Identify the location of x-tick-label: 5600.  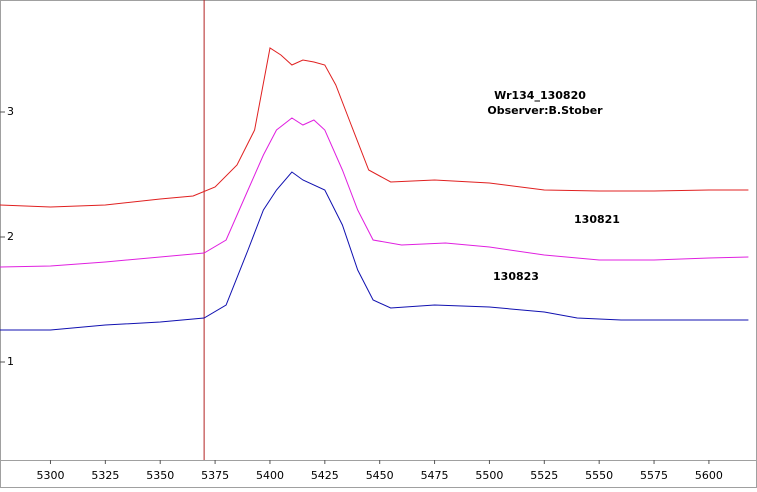
(709, 475).